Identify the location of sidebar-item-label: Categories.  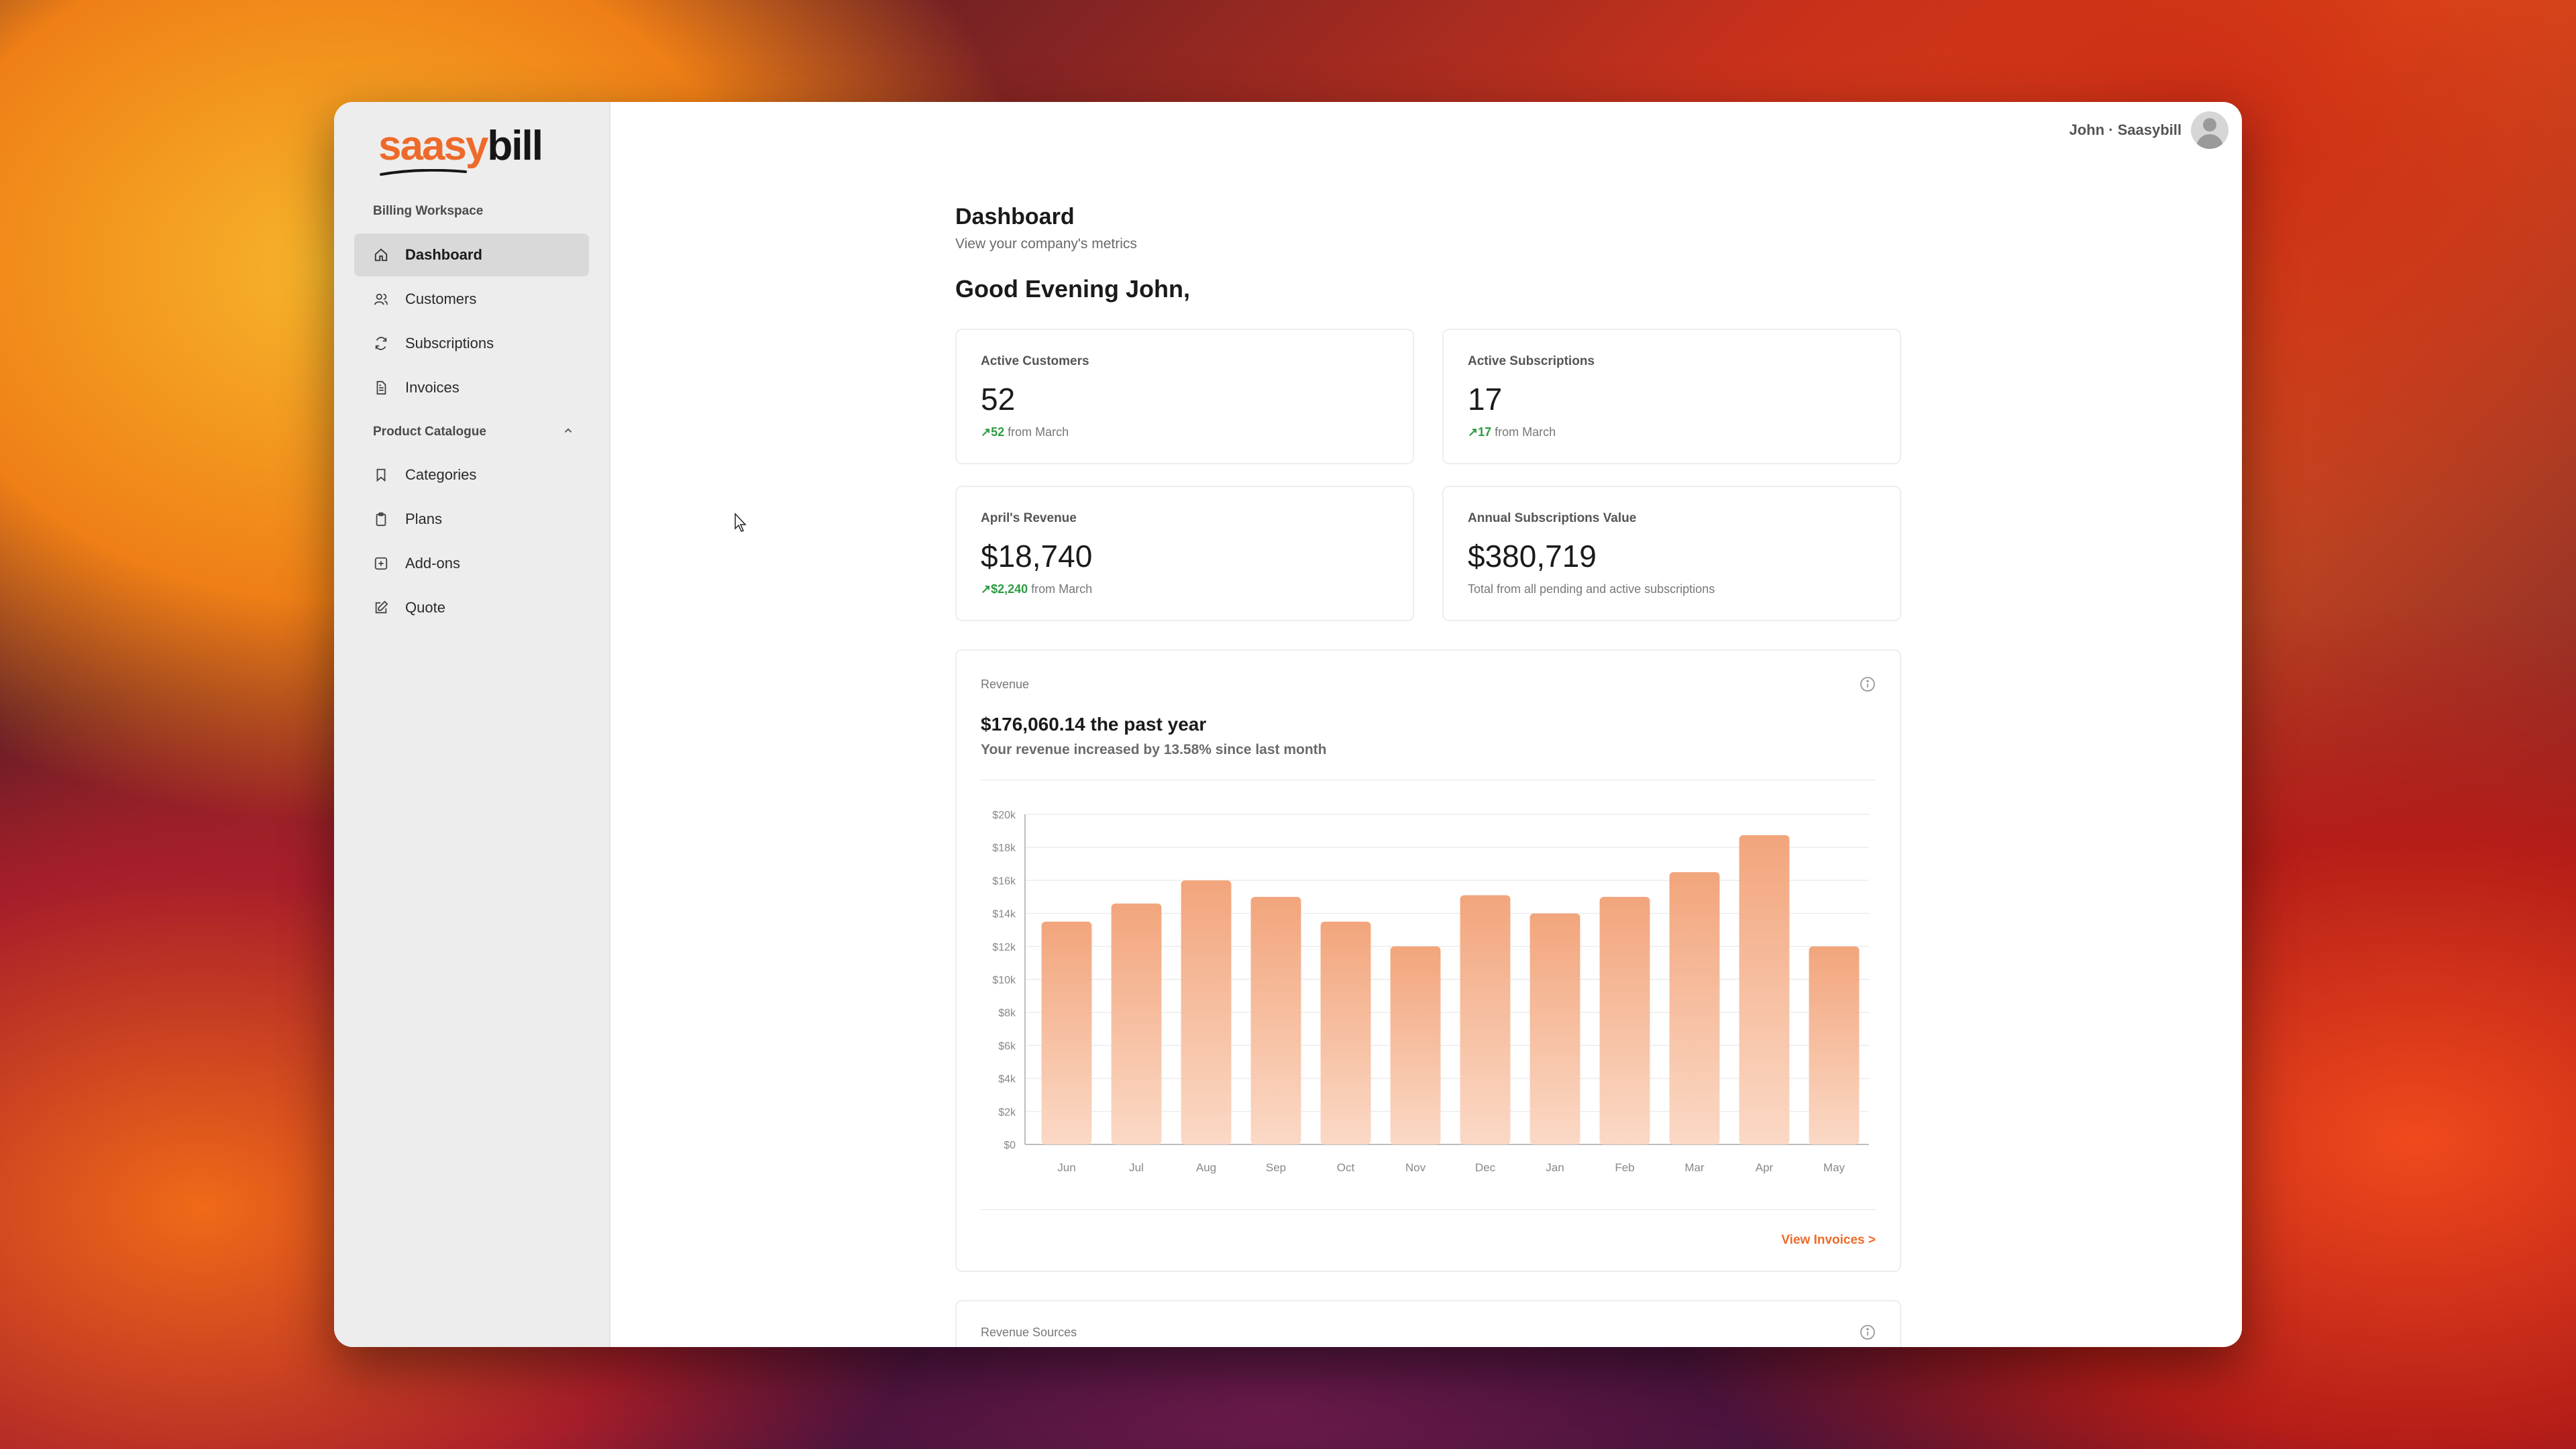
(441, 474).